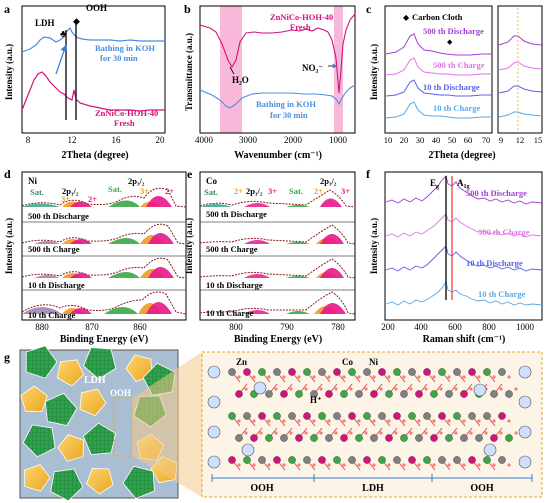 The image size is (547, 503). I want to click on ylabel-d: Intensity (a.u.), so click(9, 246).